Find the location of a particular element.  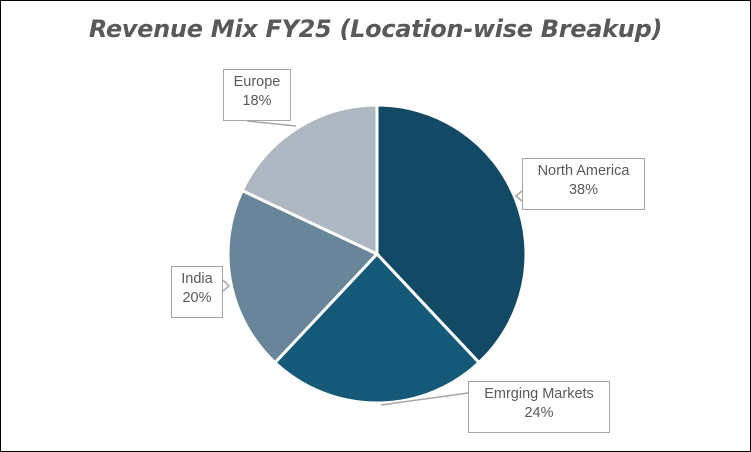

label-north-america: North America 38% is located at coordinates (583, 184).